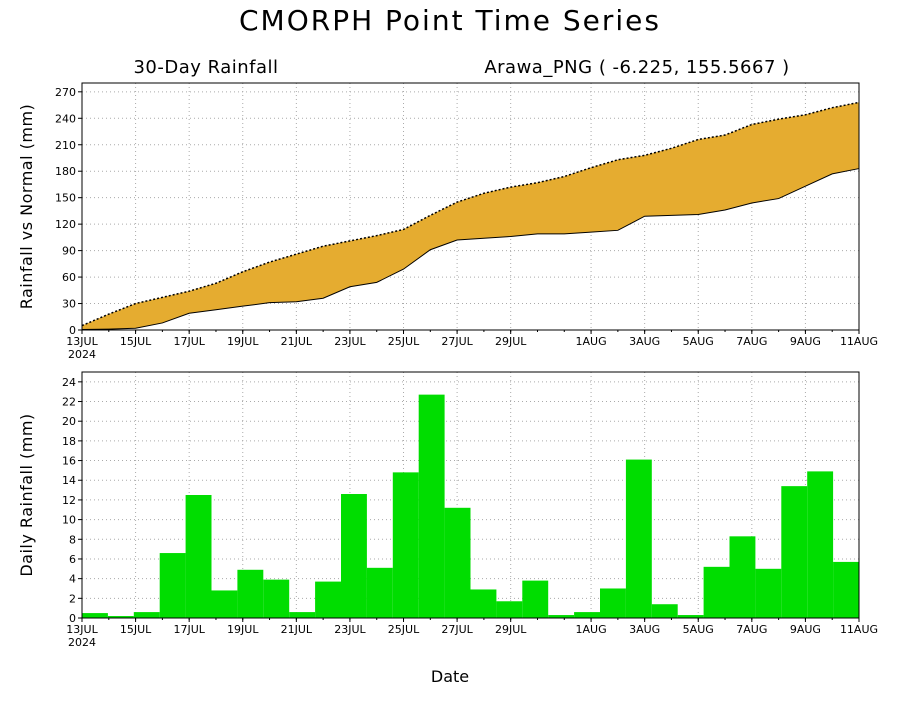  I want to click on y-tick-label: 270, so click(65, 92).